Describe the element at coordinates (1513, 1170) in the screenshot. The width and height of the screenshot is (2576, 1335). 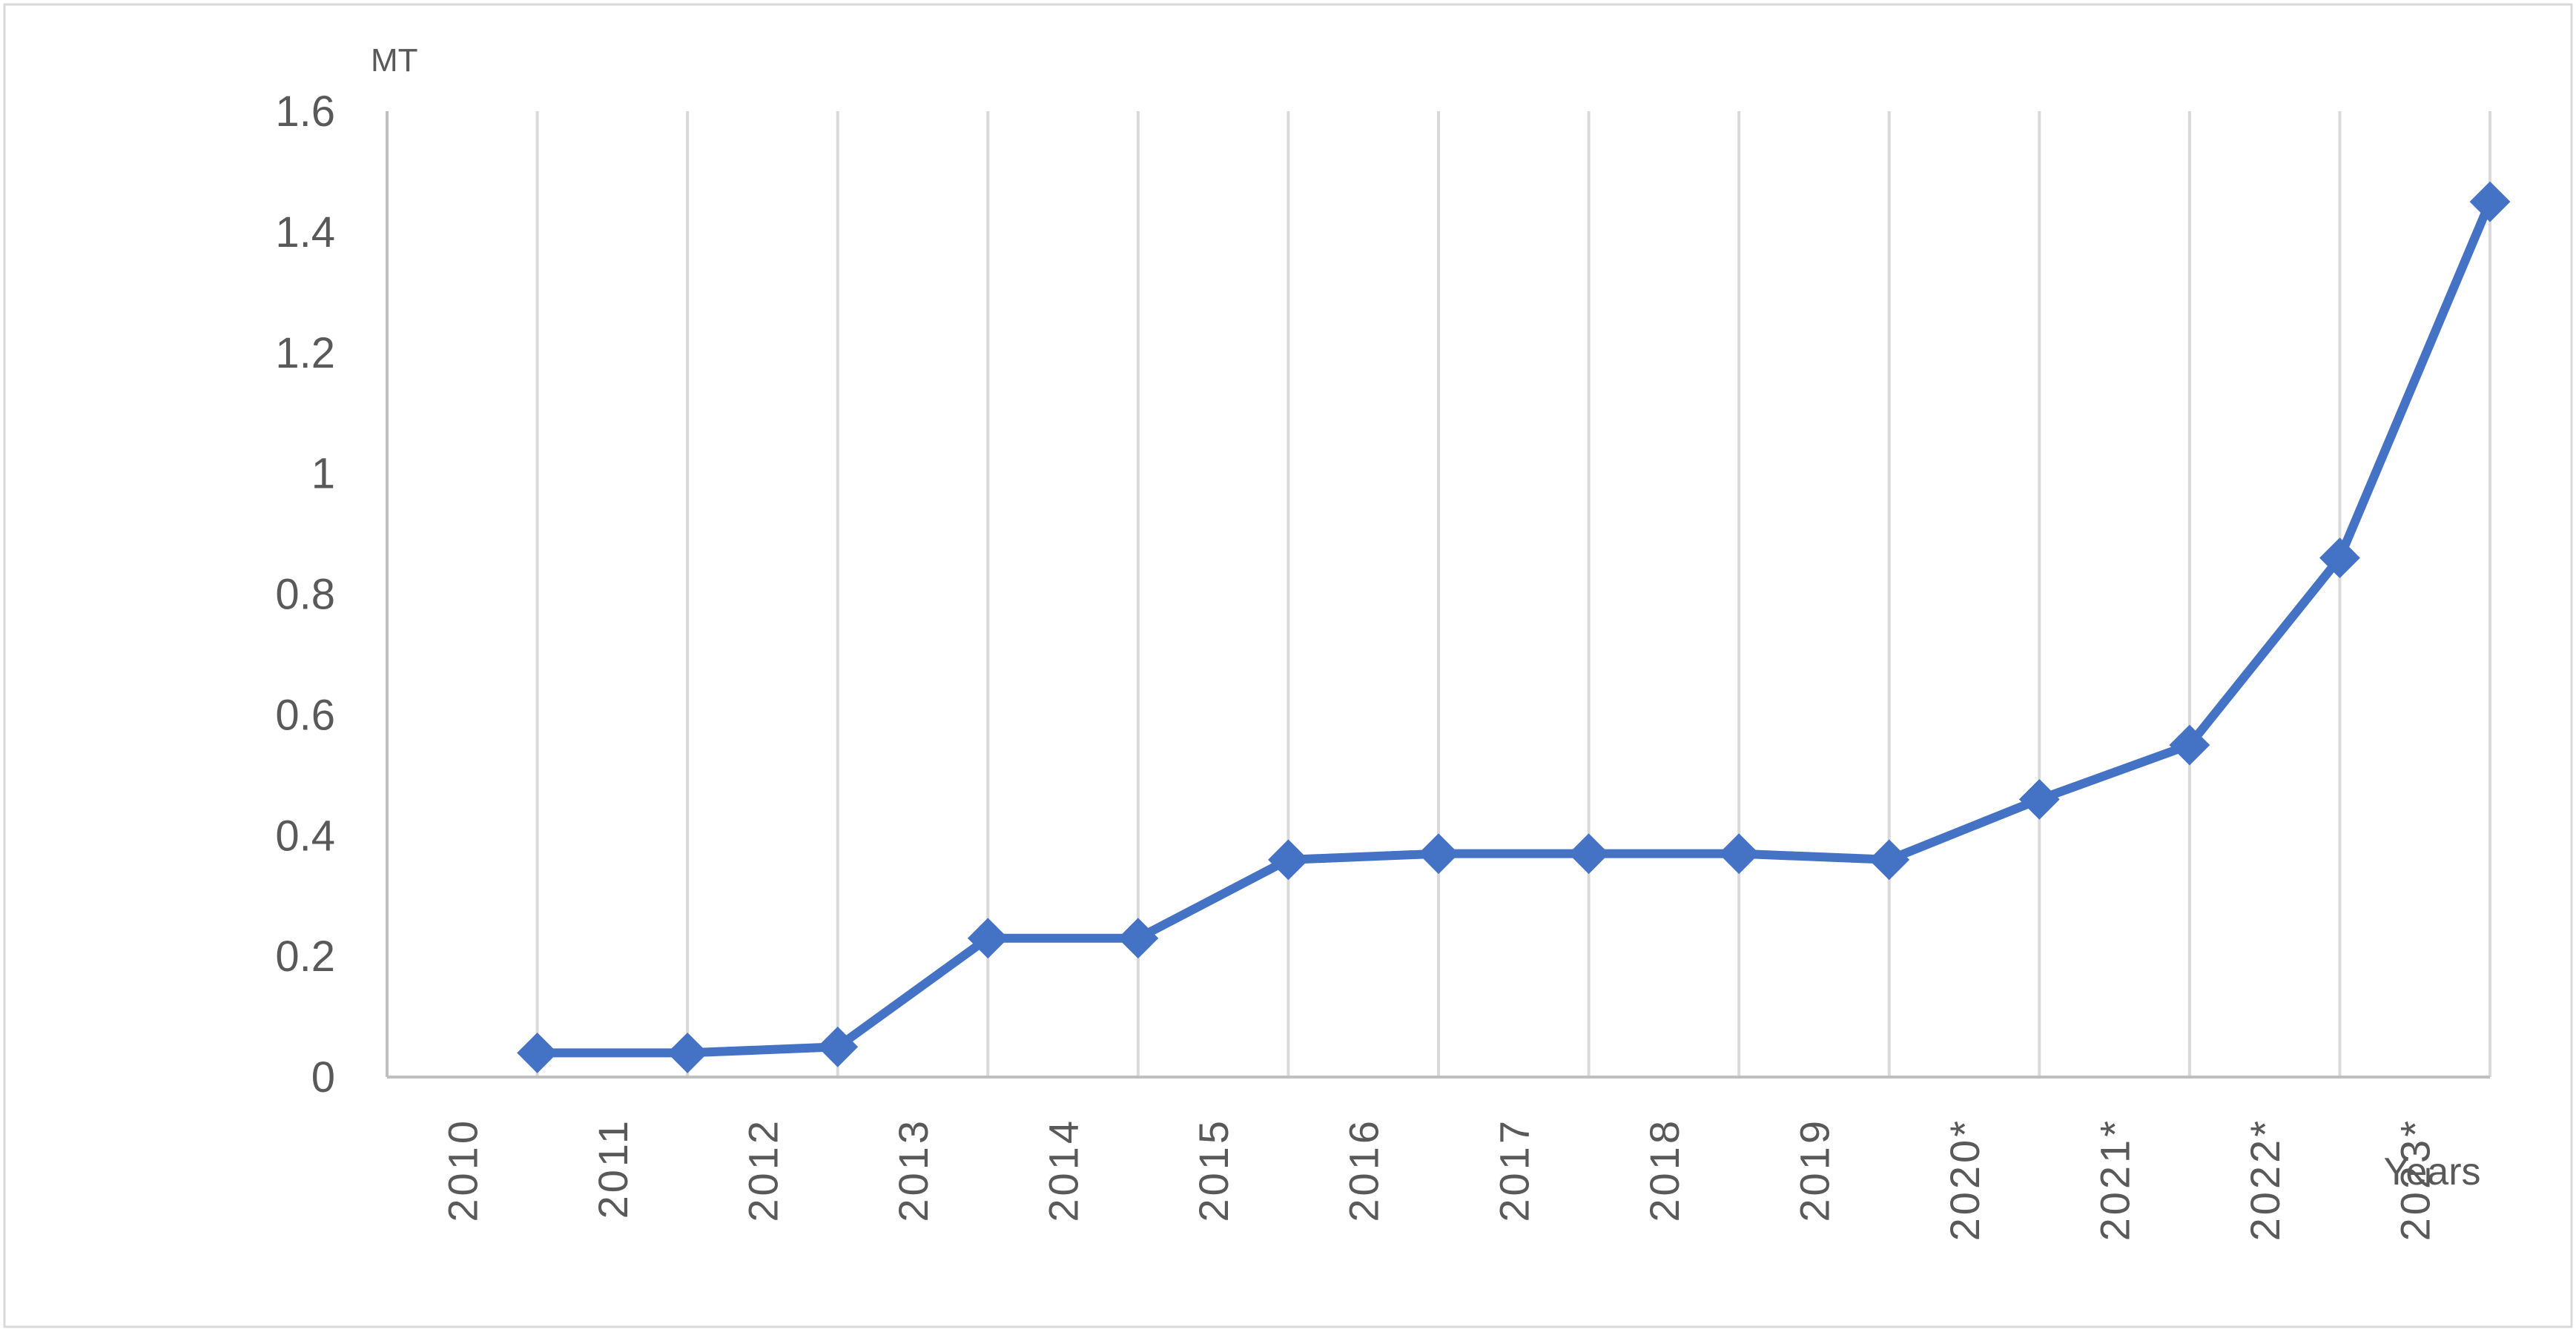
I see `x-tick-label: 2017` at that location.